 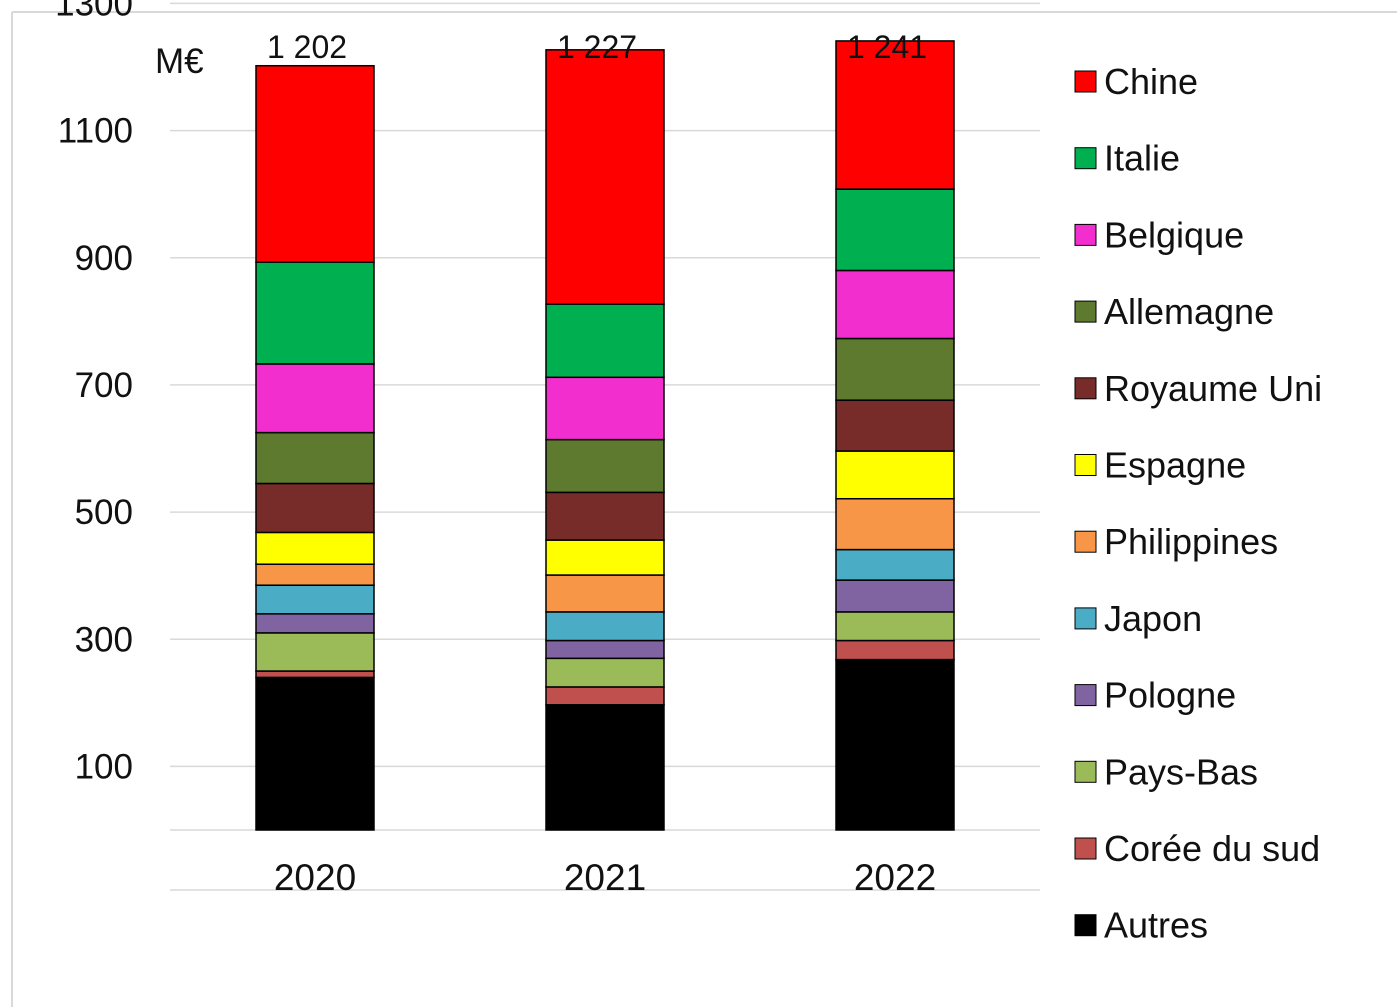 What do you see at coordinates (1189, 311) in the screenshot?
I see `legend-entry-label: Allemagne` at bounding box center [1189, 311].